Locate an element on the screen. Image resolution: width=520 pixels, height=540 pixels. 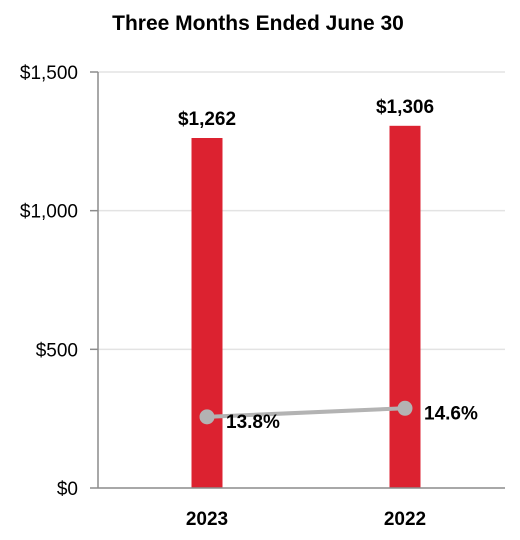
x-axis: 2023 2022 is located at coordinates (301, 508).